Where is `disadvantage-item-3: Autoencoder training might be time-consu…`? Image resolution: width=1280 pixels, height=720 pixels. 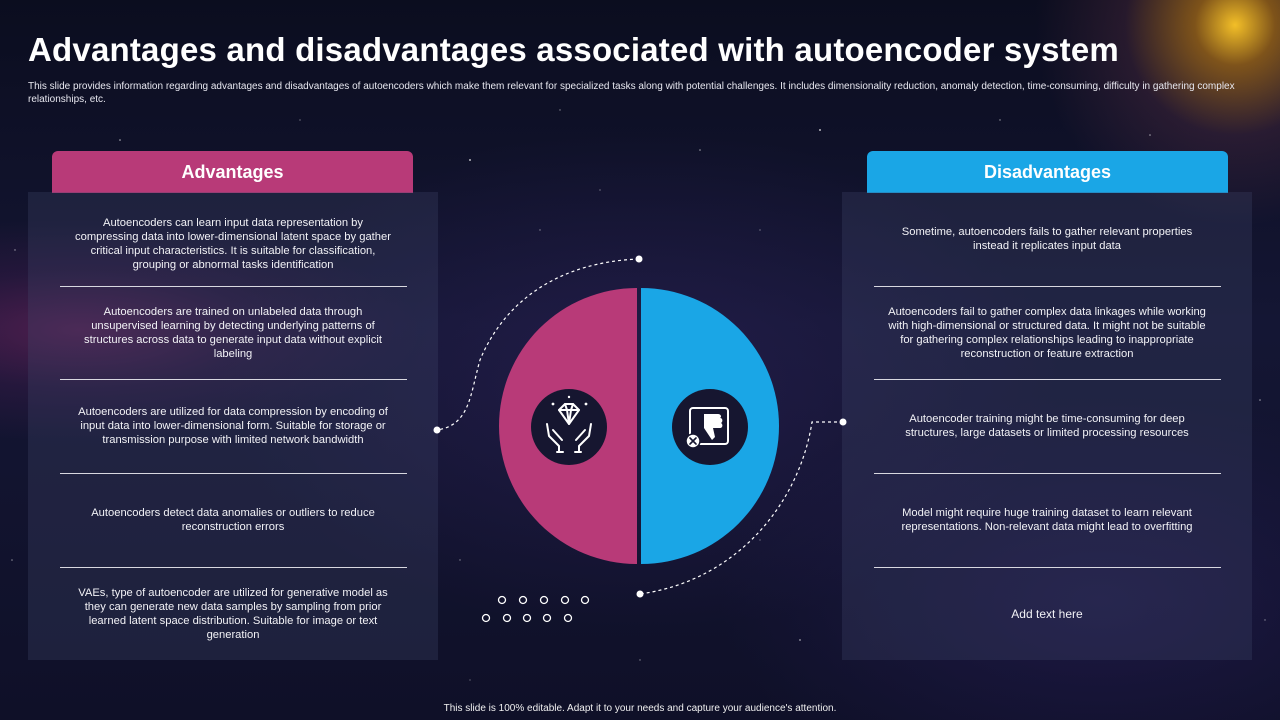
disadvantage-item-3: Autoencoder training might be time-consu… is located at coordinates (1047, 426).